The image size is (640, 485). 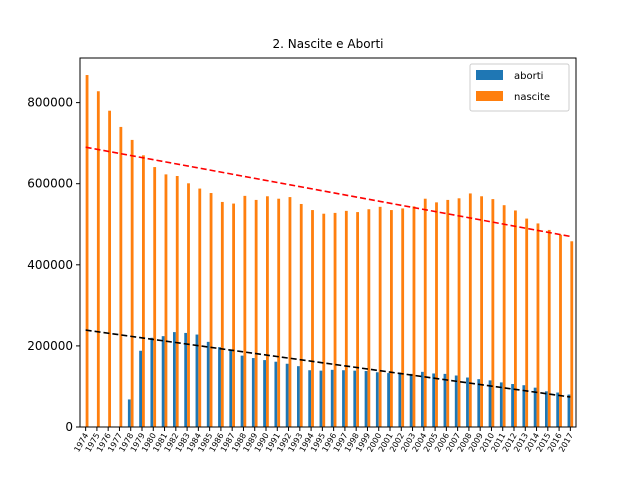 I want to click on bar-aborti-2010, so click(x=490, y=403).